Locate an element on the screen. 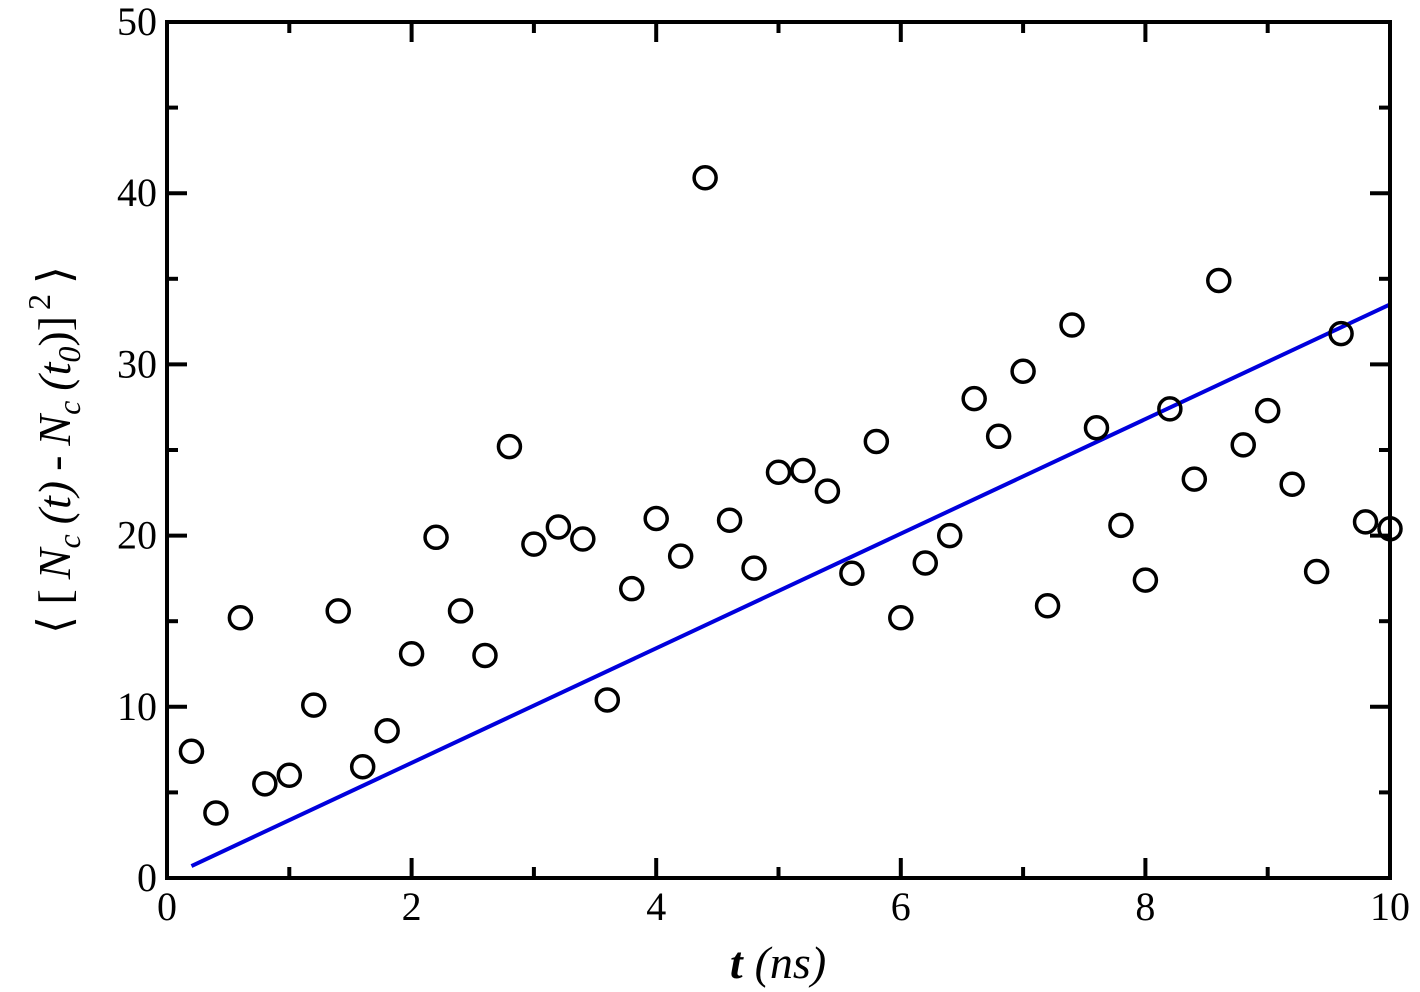  x-axis-unit: (ns) is located at coordinates (791, 962).